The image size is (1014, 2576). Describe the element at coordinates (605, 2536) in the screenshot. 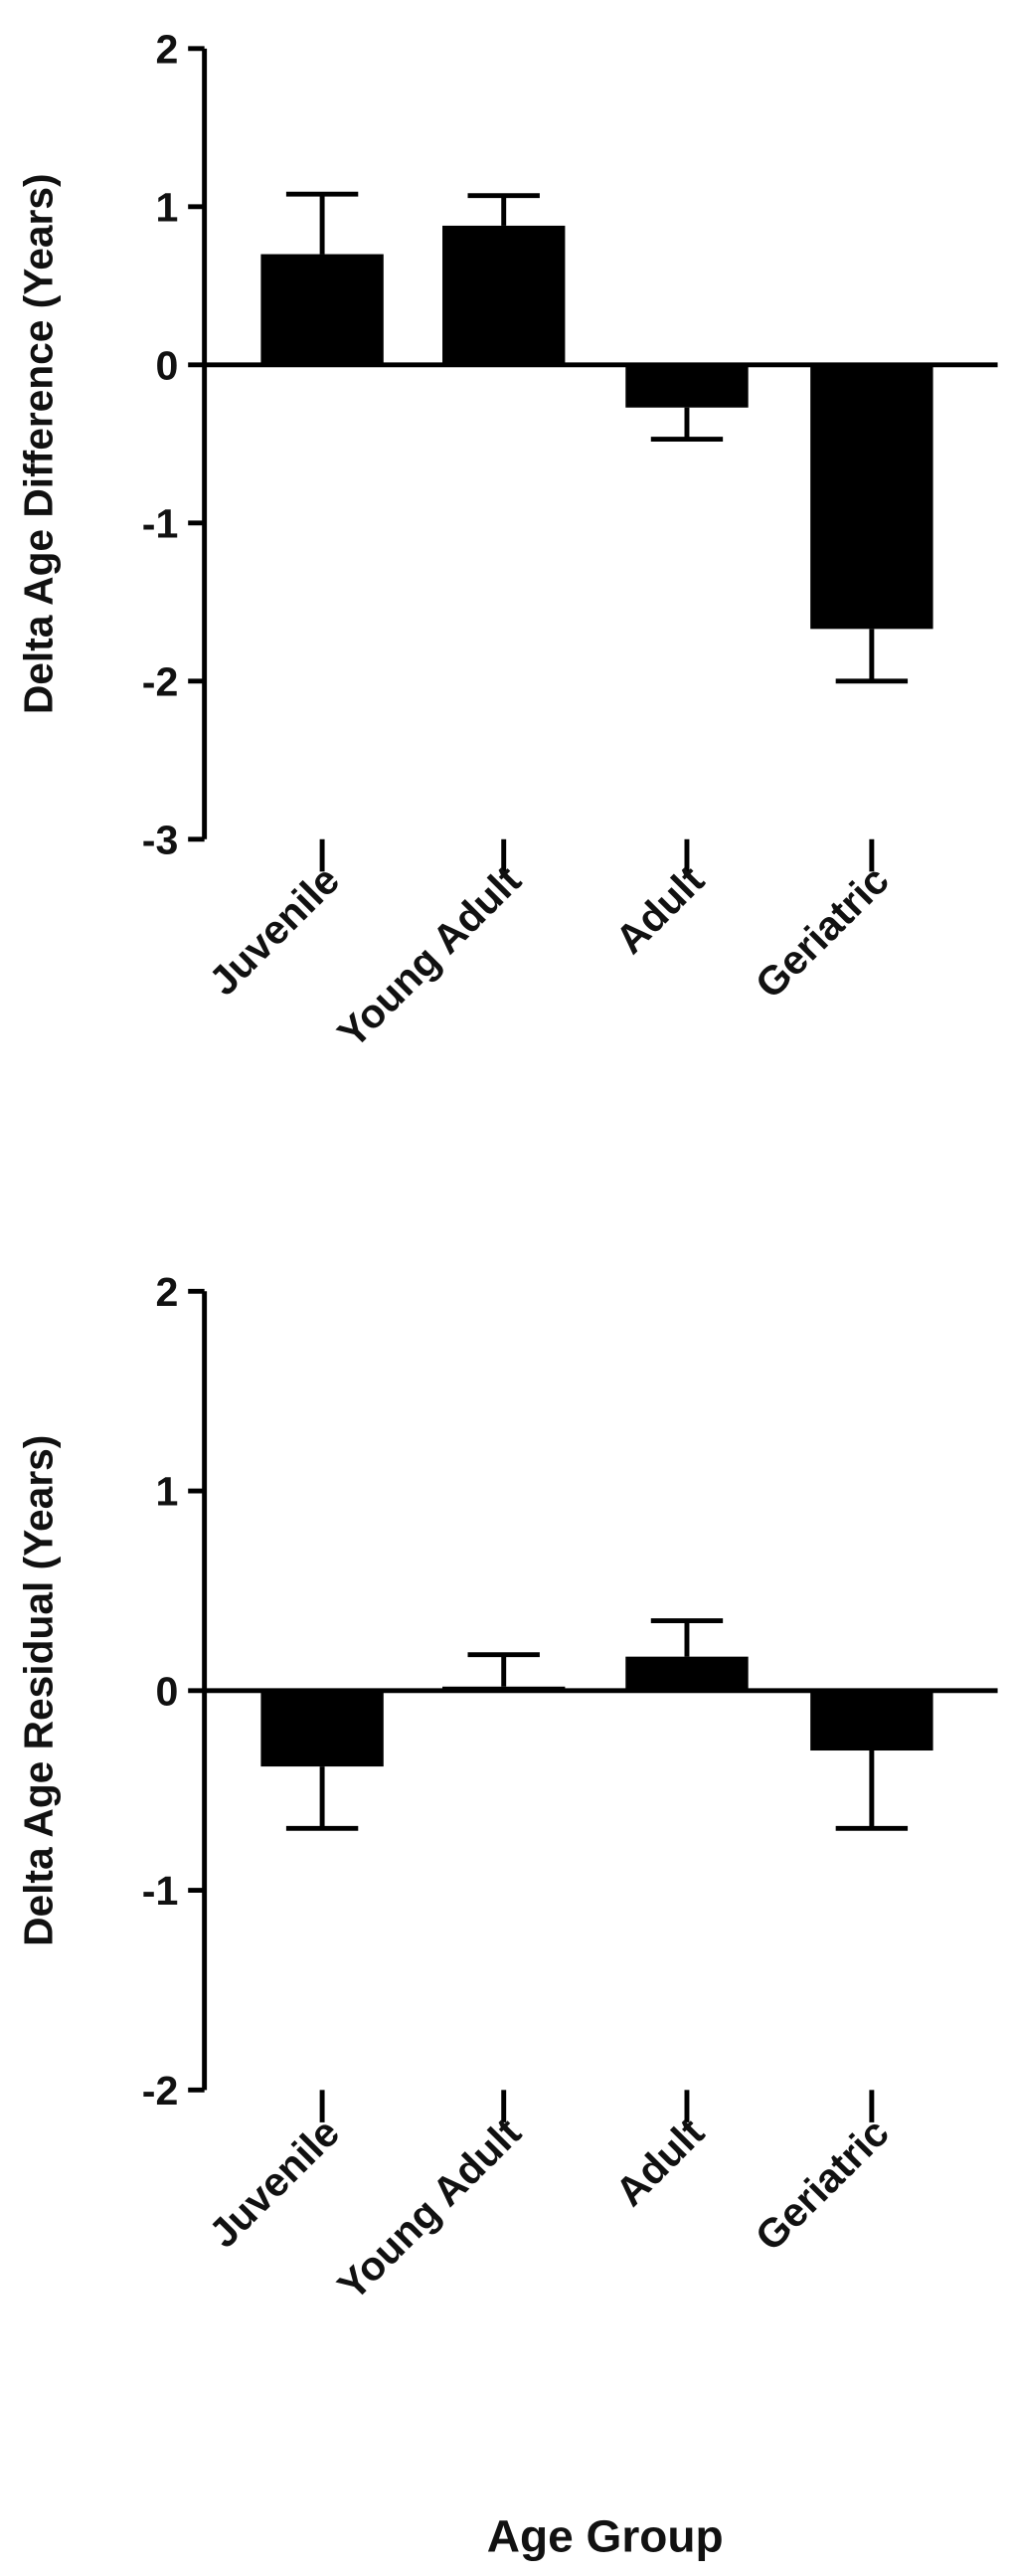

I see `x-axis-label: Age Group` at that location.